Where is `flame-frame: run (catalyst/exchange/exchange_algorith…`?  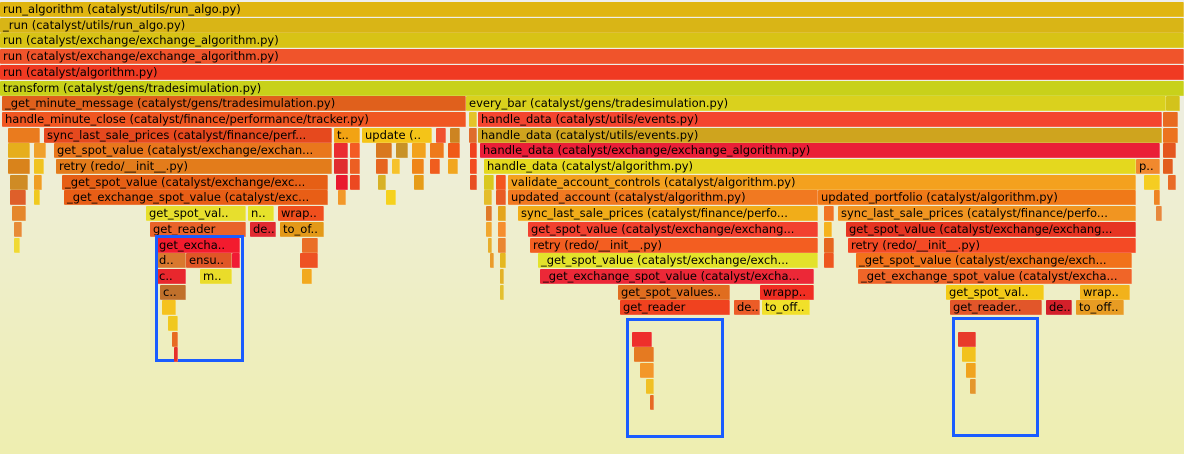 flame-frame: run (catalyst/exchange/exchange_algorith… is located at coordinates (592, 57).